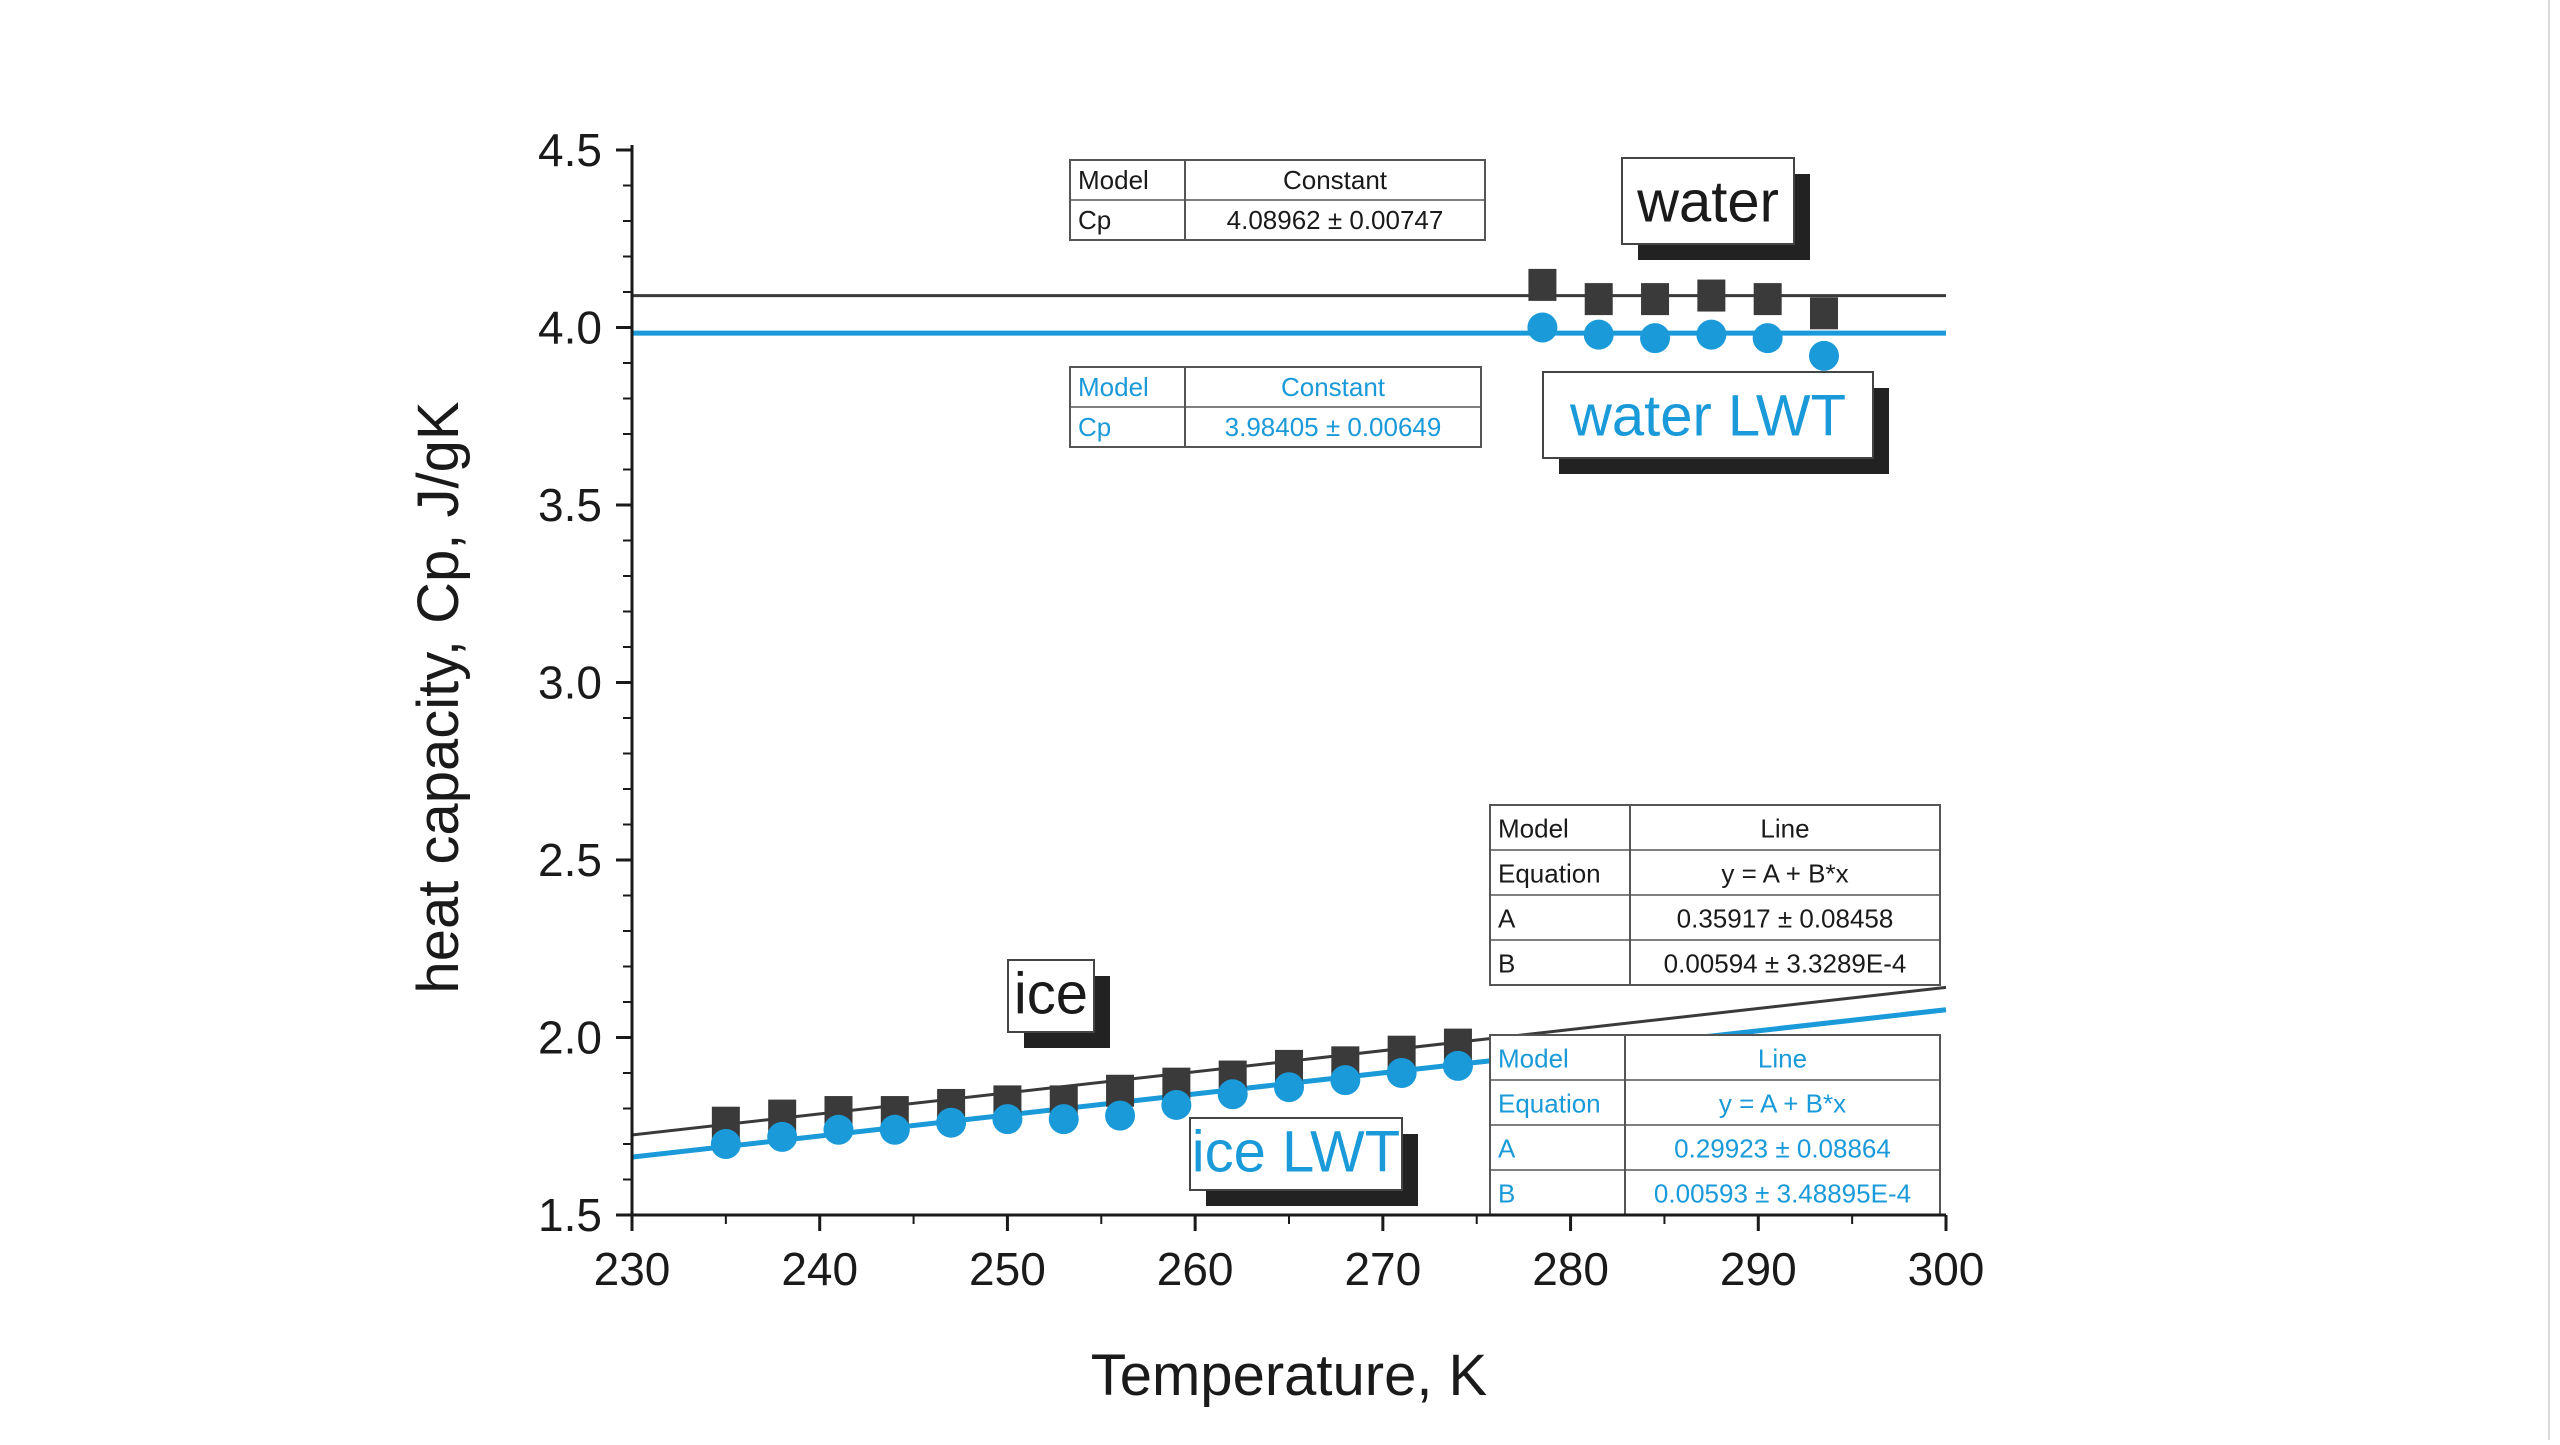  Describe the element at coordinates (1782, 1193) in the screenshot. I see `fit-table-value: 0.00593 ± 3.48895E-4` at that location.